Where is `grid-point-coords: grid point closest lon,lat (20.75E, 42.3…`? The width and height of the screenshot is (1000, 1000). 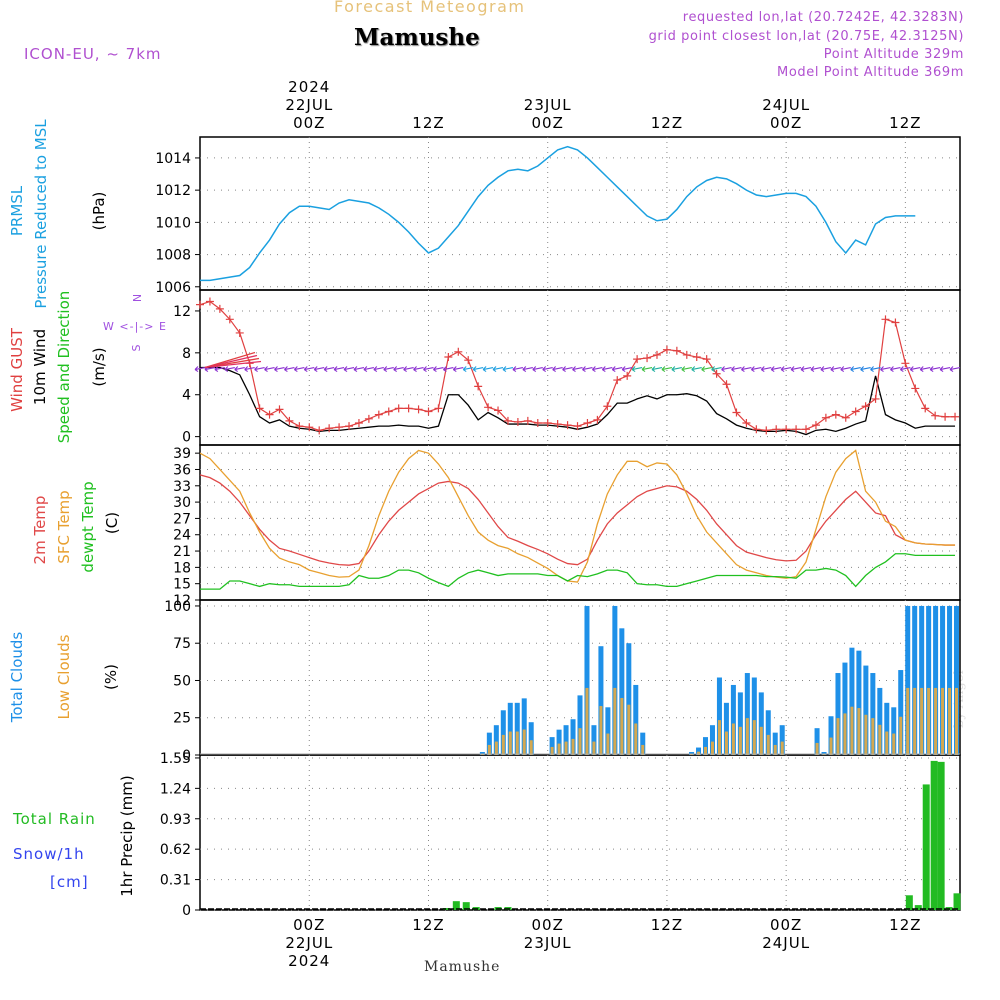
grid-point-coords: grid point closest lon,lat (20.75E, 42.3… is located at coordinates (806, 36).